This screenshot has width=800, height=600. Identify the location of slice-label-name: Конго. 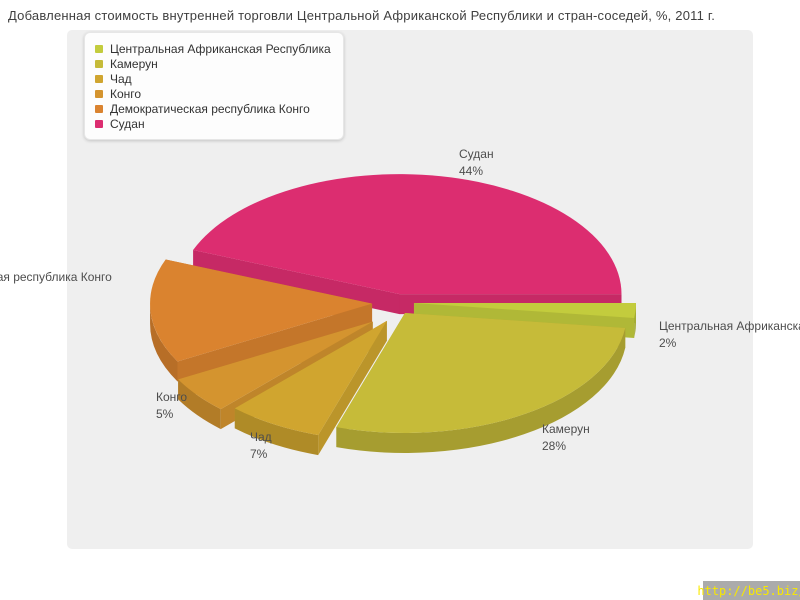
(172, 397).